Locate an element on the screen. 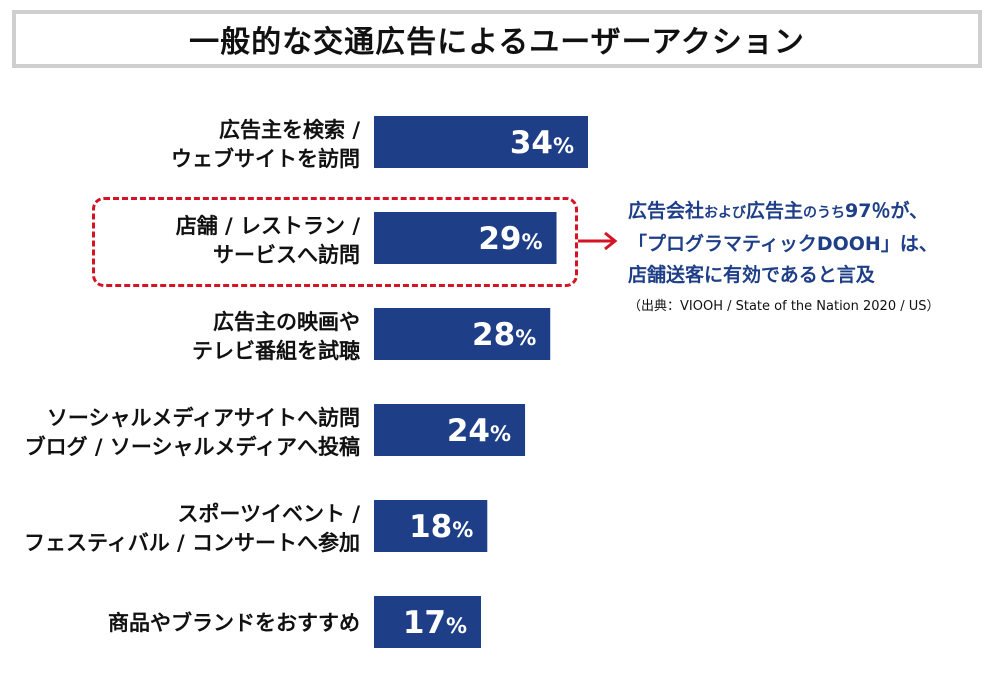 The image size is (1000, 680). arrow-right-icon is located at coordinates (598, 241).